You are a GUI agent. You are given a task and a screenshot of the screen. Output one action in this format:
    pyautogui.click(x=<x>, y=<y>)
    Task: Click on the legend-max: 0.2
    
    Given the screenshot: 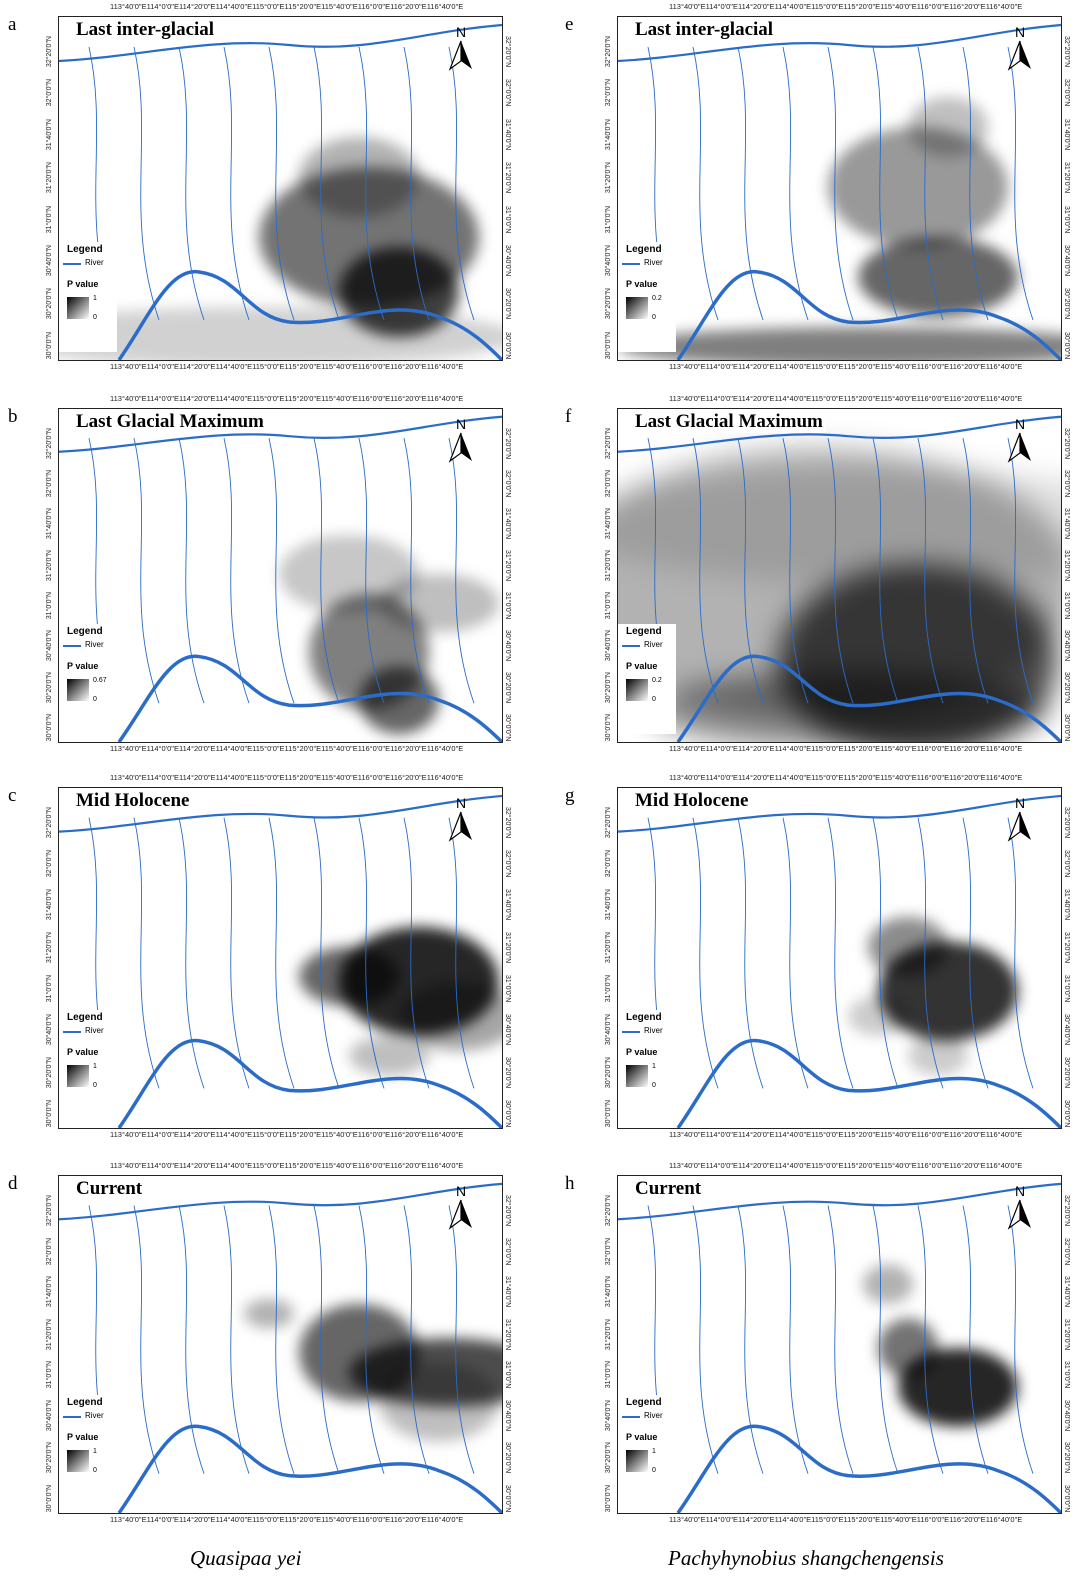 What is the action you would take?
    pyautogui.click(x=657, y=298)
    